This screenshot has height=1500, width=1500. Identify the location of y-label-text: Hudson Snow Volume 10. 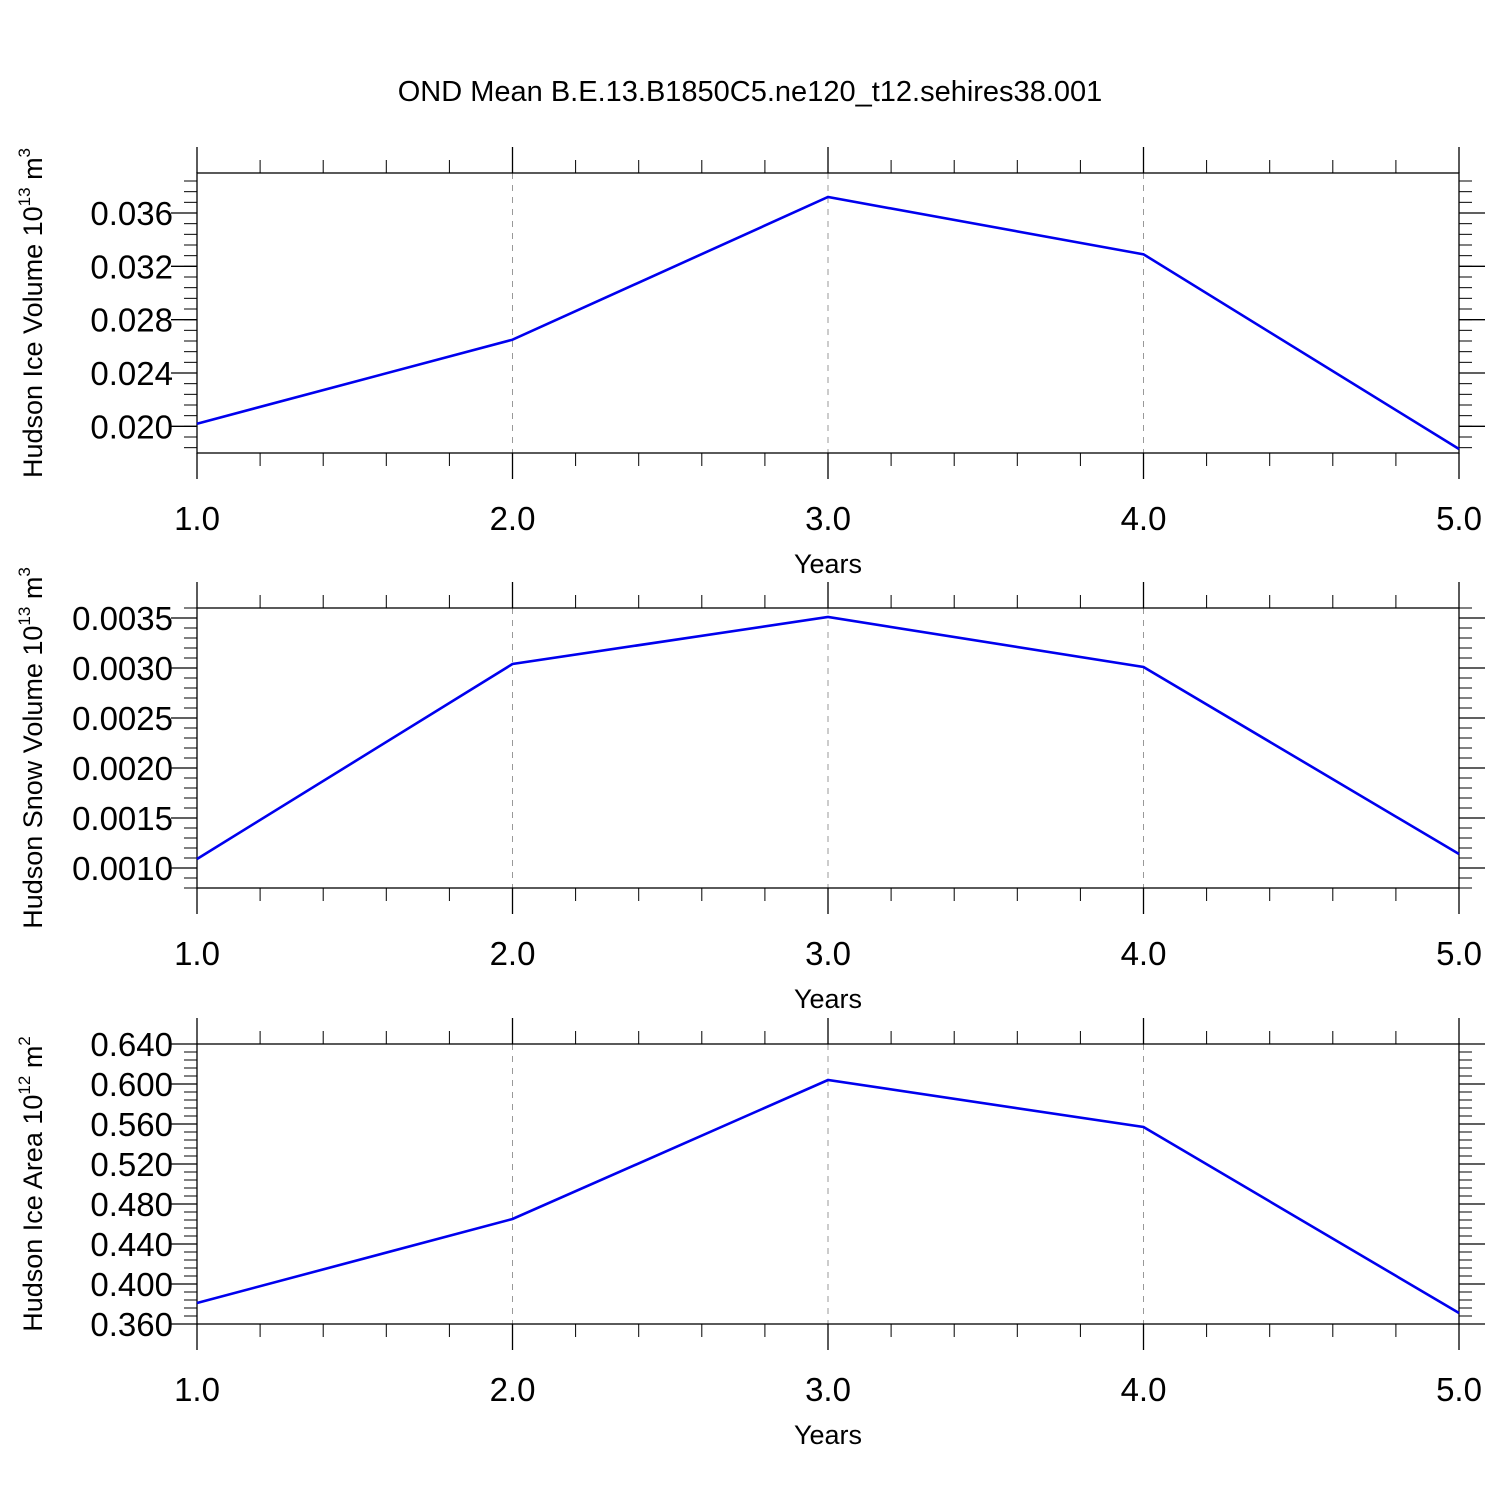
(33, 777).